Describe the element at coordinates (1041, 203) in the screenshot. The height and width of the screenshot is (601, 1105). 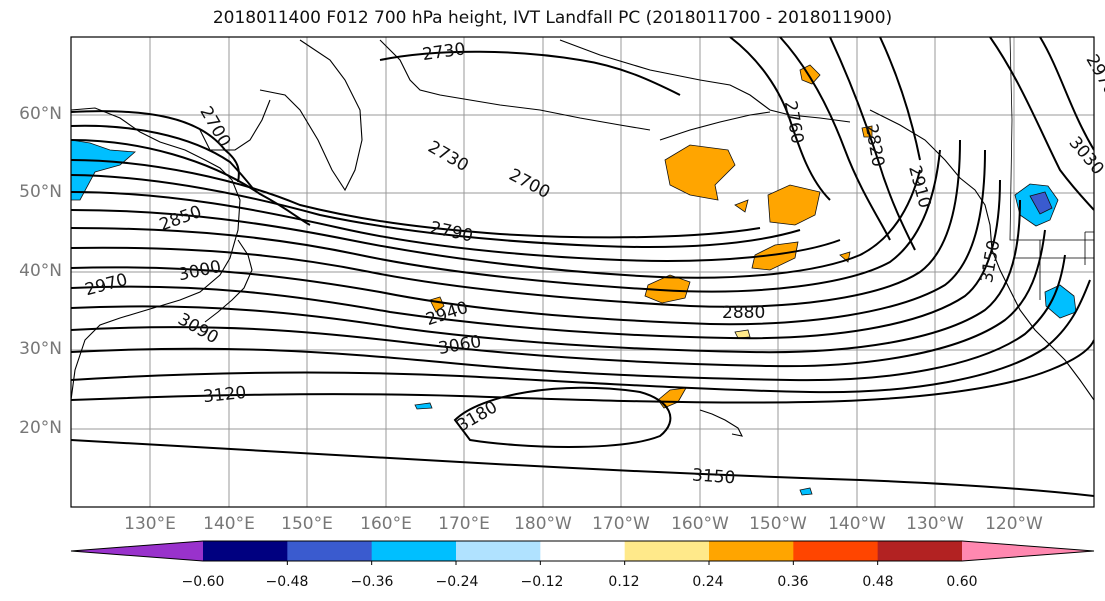
I see `ivt-negative-bc-core` at that location.